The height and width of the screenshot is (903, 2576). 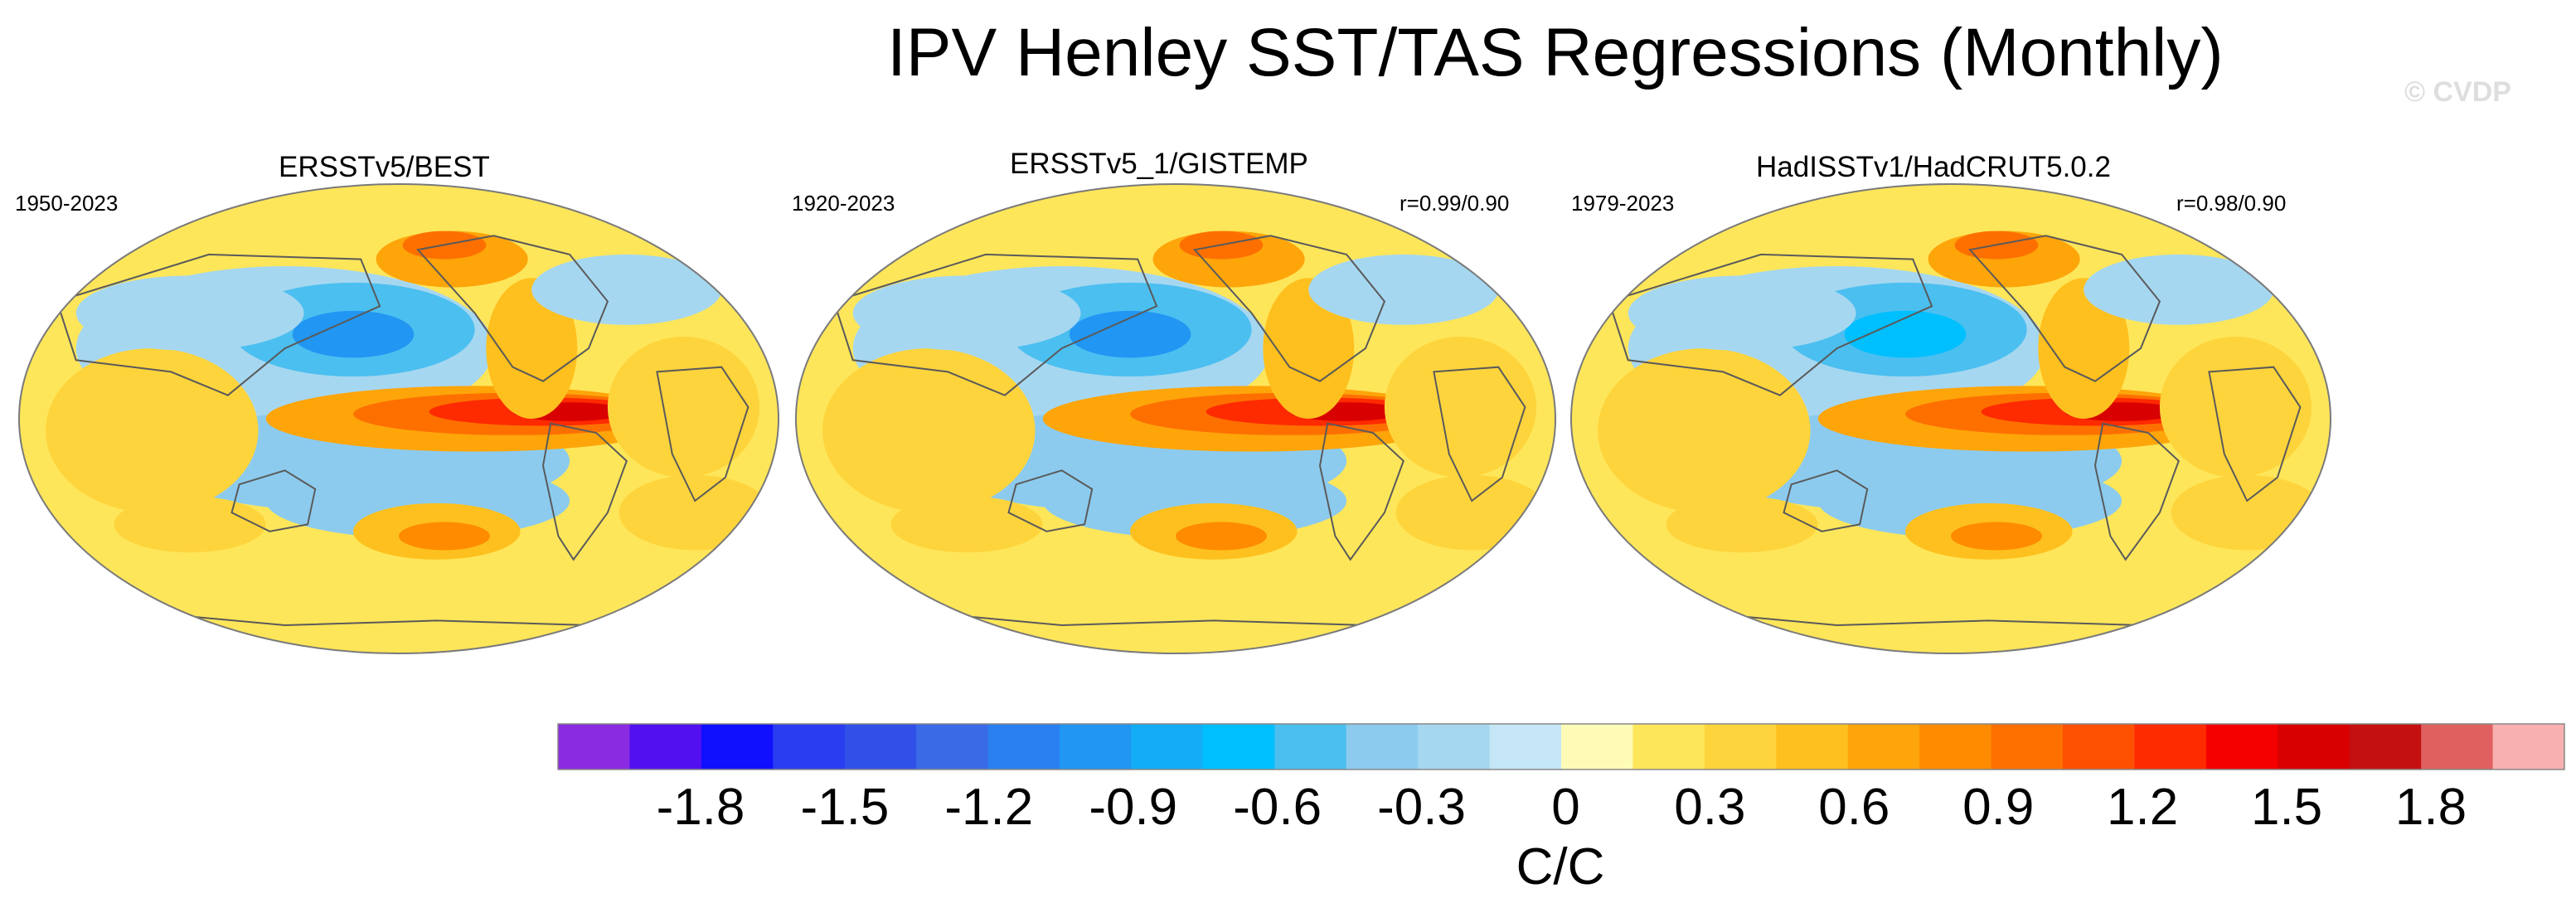 I want to click on colorbar-tick-label: -1.8, so click(x=700, y=808).